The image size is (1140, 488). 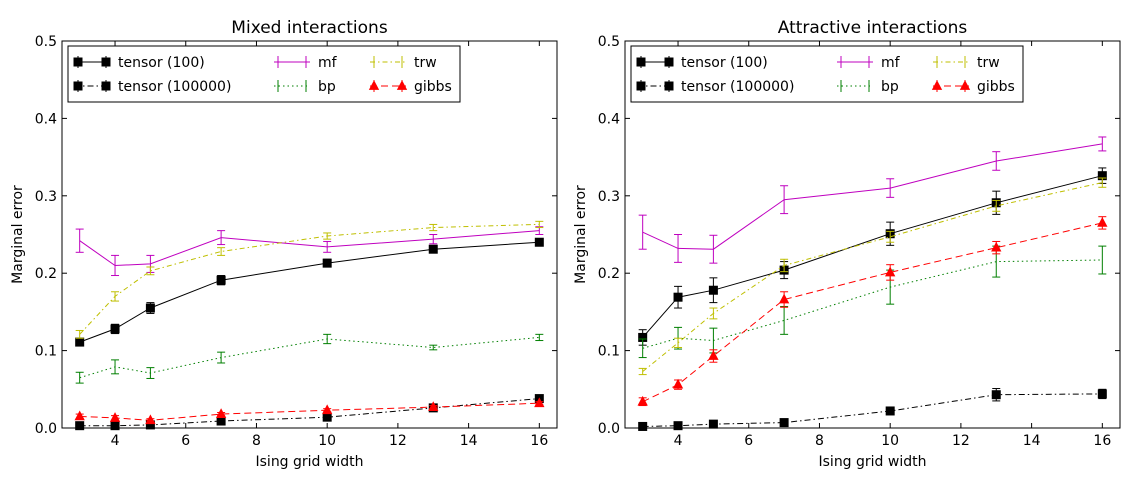 What do you see at coordinates (819, 441) in the screenshot?
I see `x-tick-label: 8` at bounding box center [819, 441].